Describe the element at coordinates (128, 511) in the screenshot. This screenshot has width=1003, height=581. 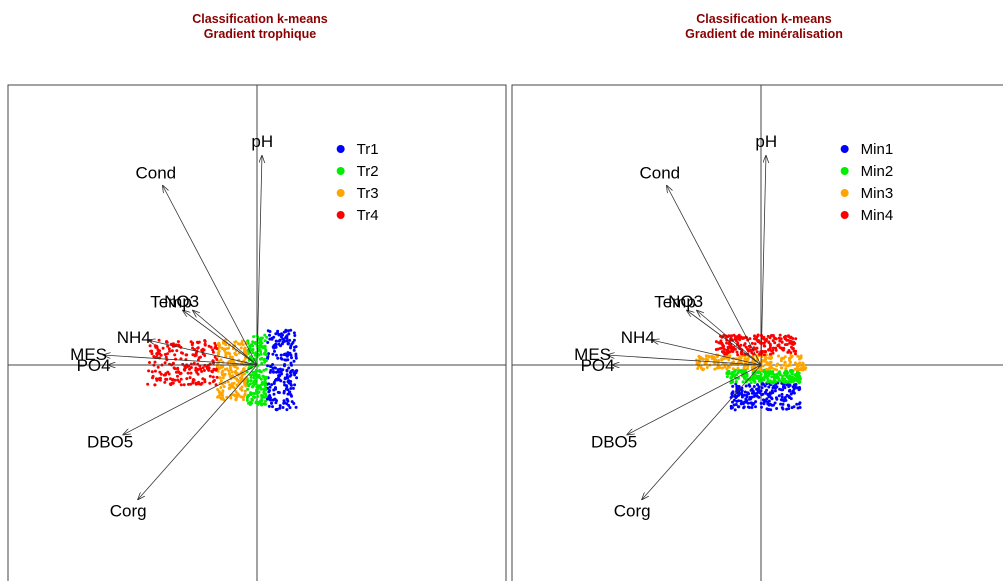
I see `variable-label: Corg` at that location.